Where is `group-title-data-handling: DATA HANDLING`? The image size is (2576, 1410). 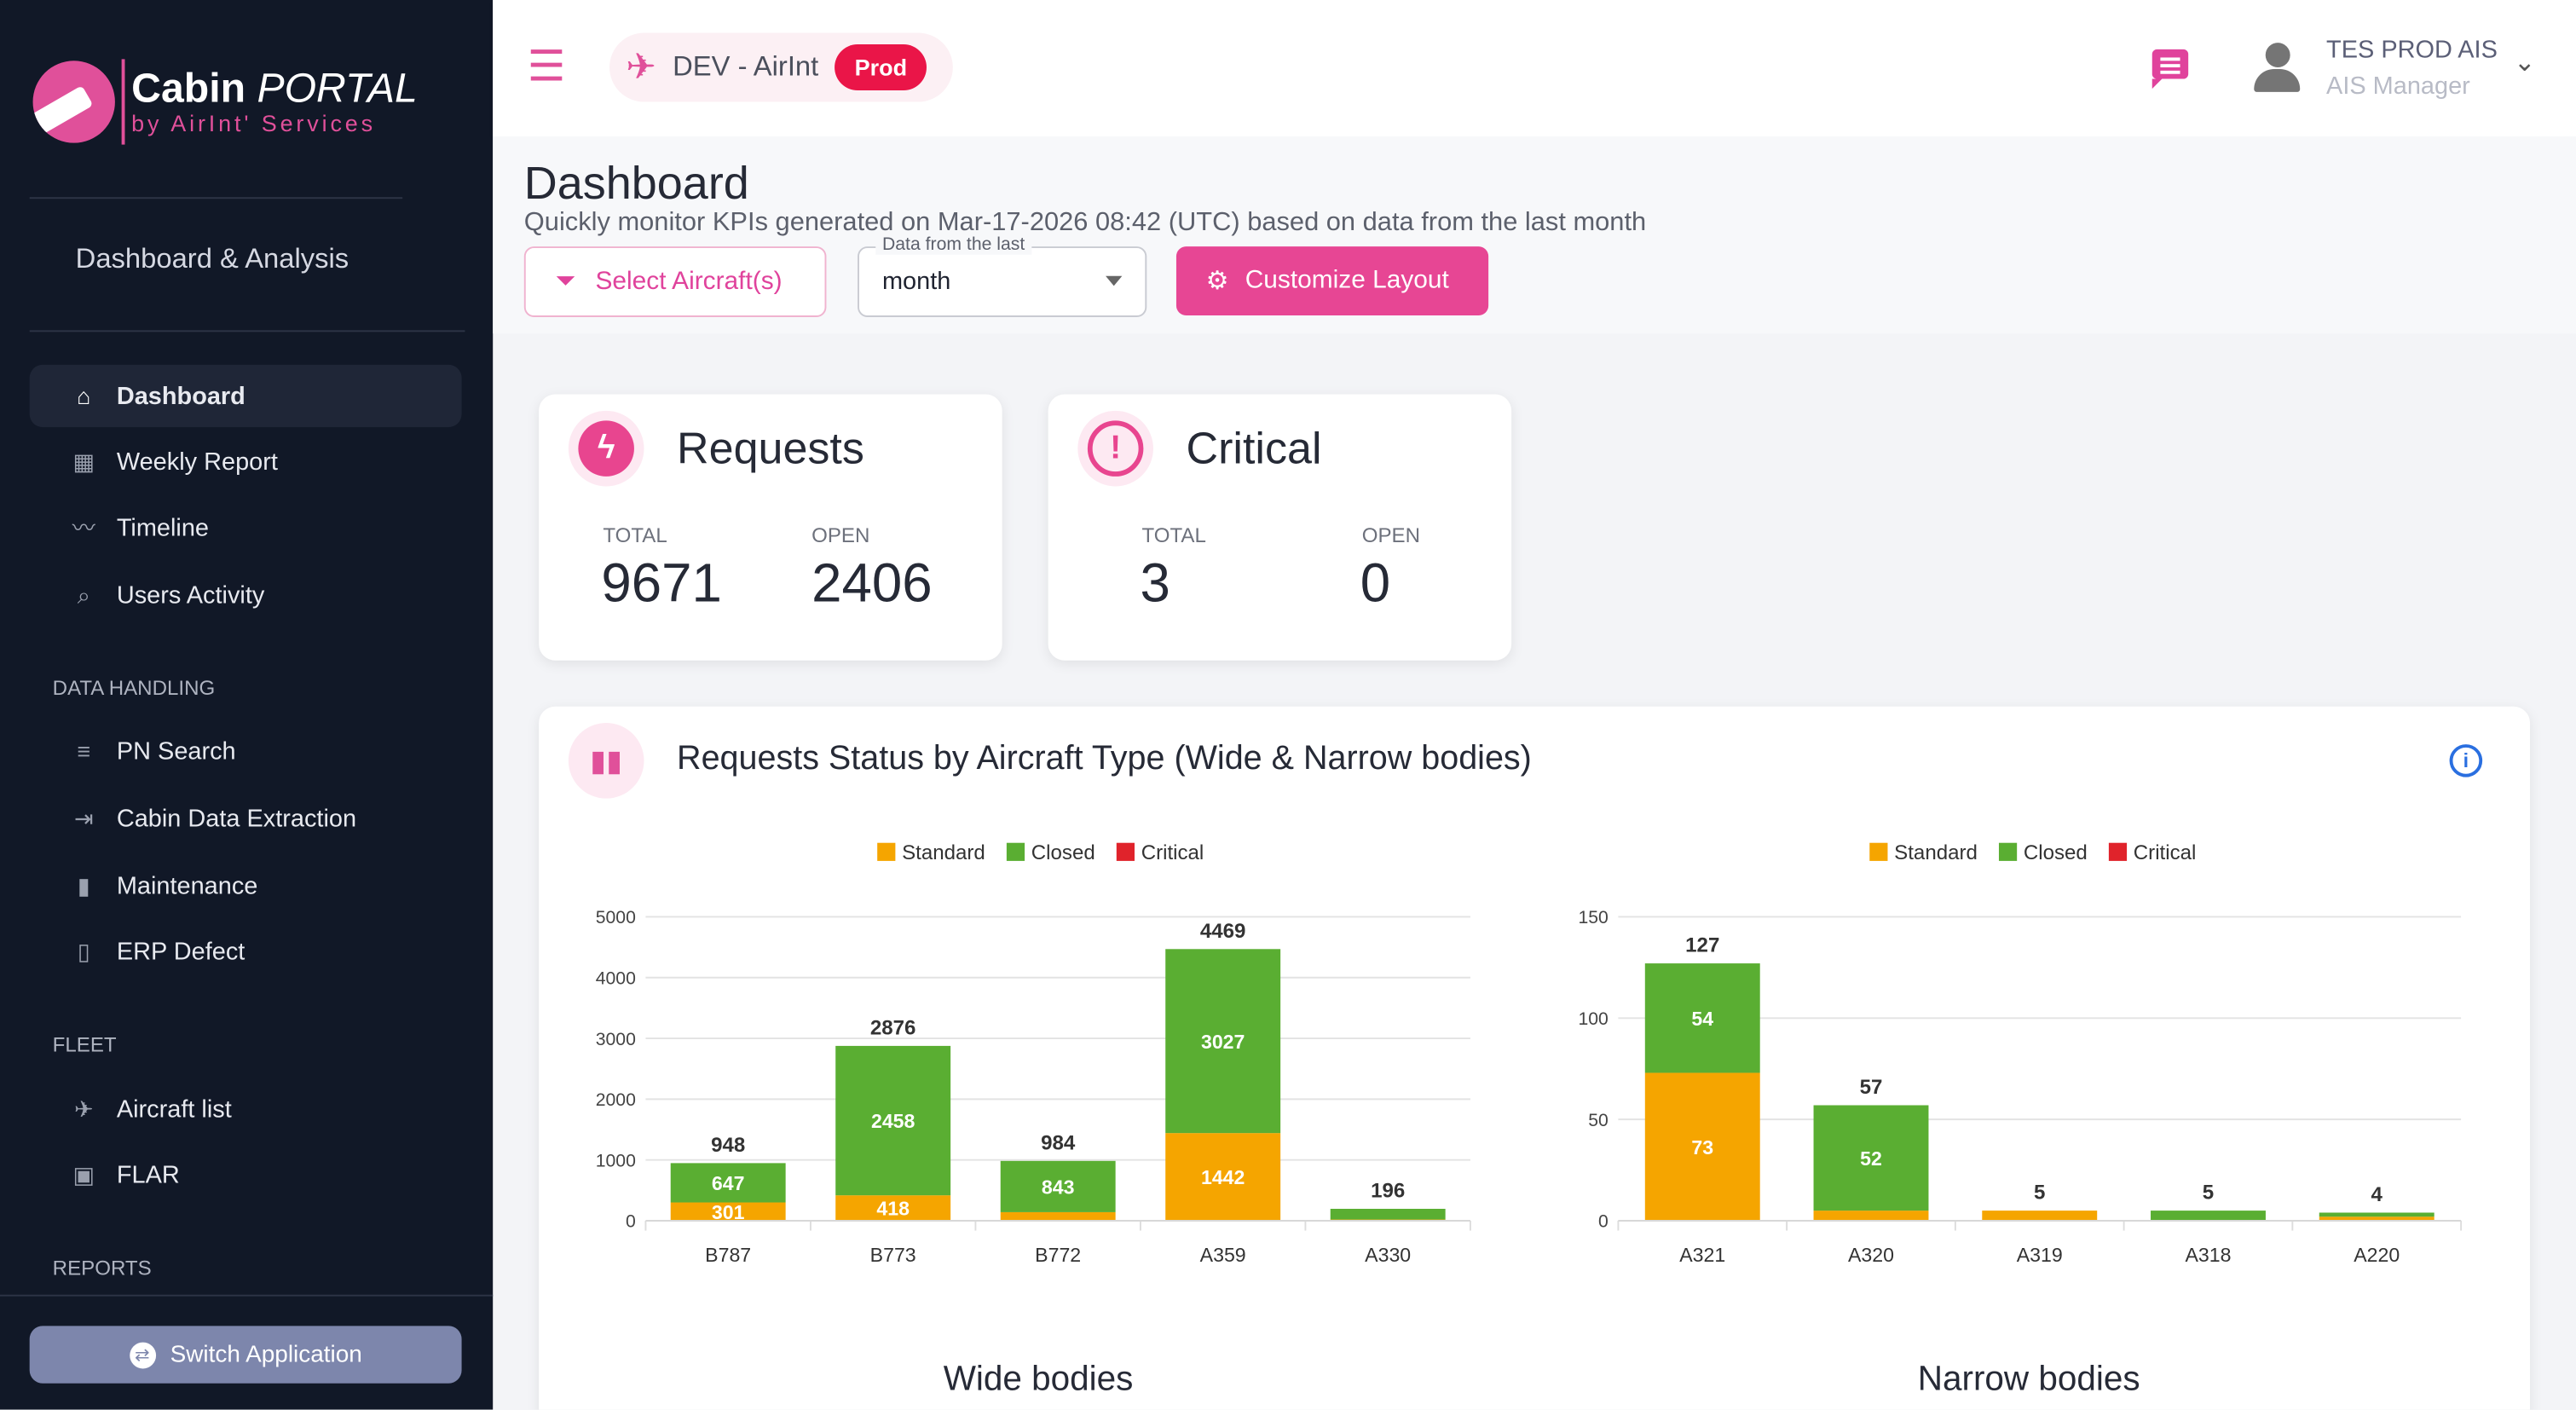
group-title-data-handling: DATA HANDLING is located at coordinates (134, 689).